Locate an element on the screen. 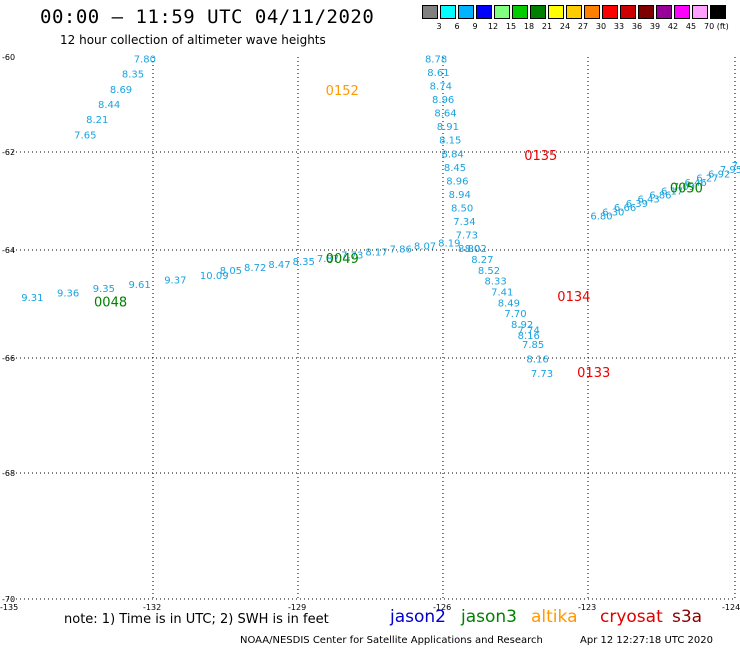  legend-label: 33 is located at coordinates (619, 26).